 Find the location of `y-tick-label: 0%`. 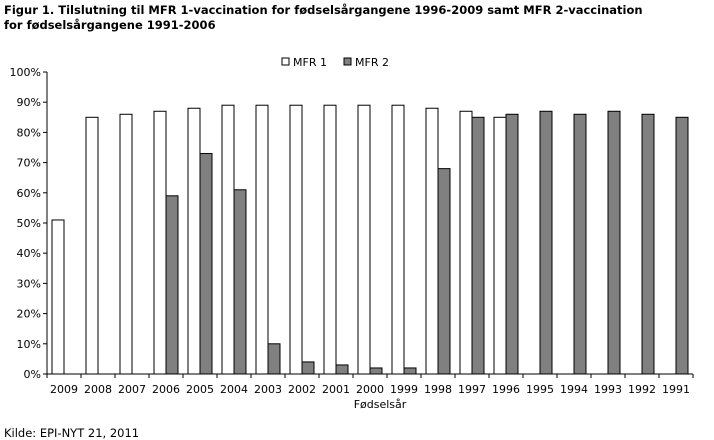

y-tick-label: 0% is located at coordinates (32, 374).